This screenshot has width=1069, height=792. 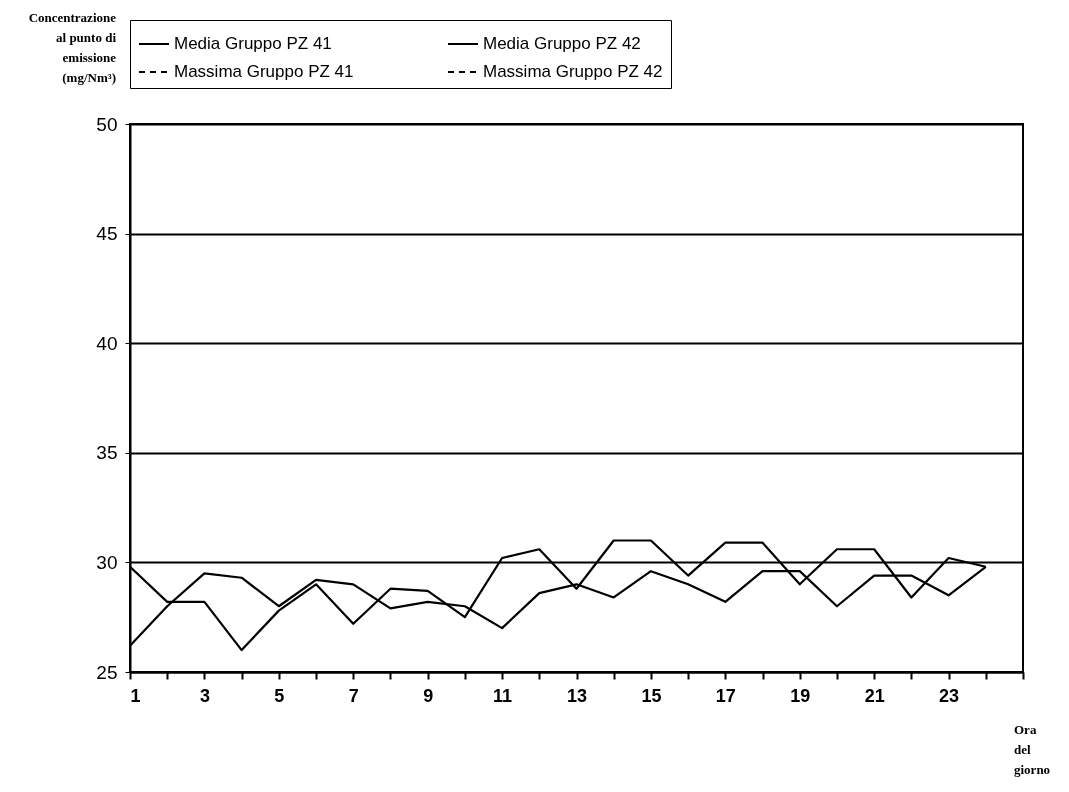 What do you see at coordinates (107, 562) in the screenshot?
I see `y-tick-label: 30` at bounding box center [107, 562].